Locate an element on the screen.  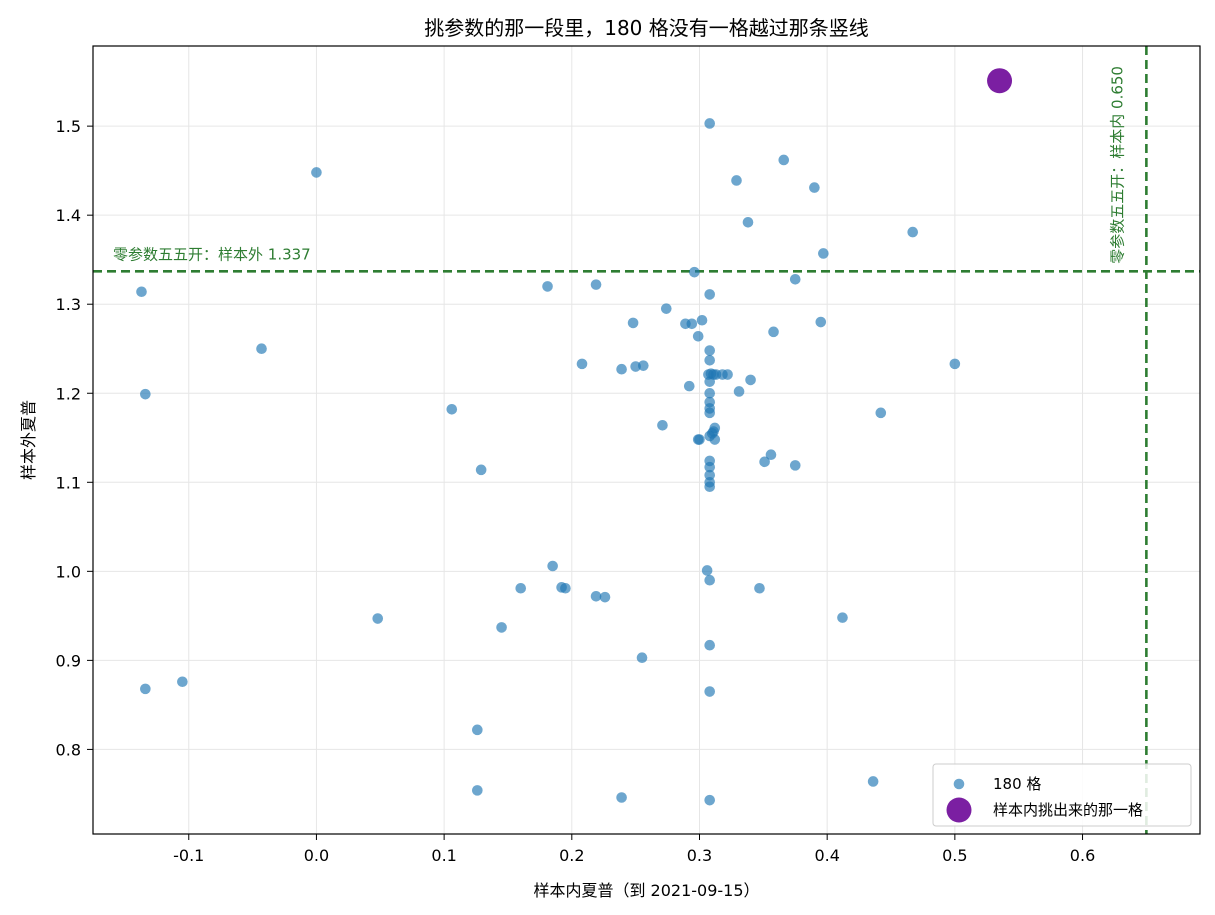
legend-entry-grid: 180 格 is located at coordinates (1017, 784).